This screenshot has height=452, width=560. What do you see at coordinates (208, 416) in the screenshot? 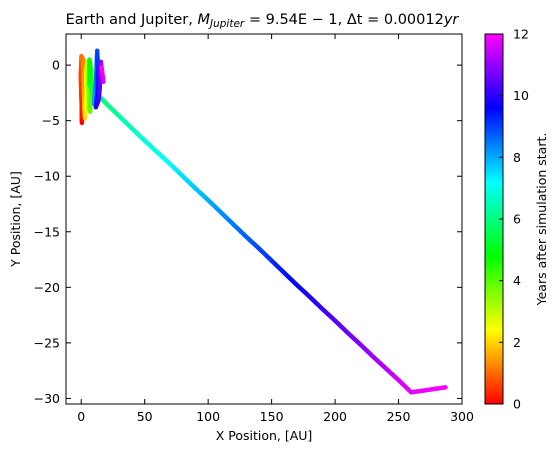
I see `x-tick-label: 100` at bounding box center [208, 416].